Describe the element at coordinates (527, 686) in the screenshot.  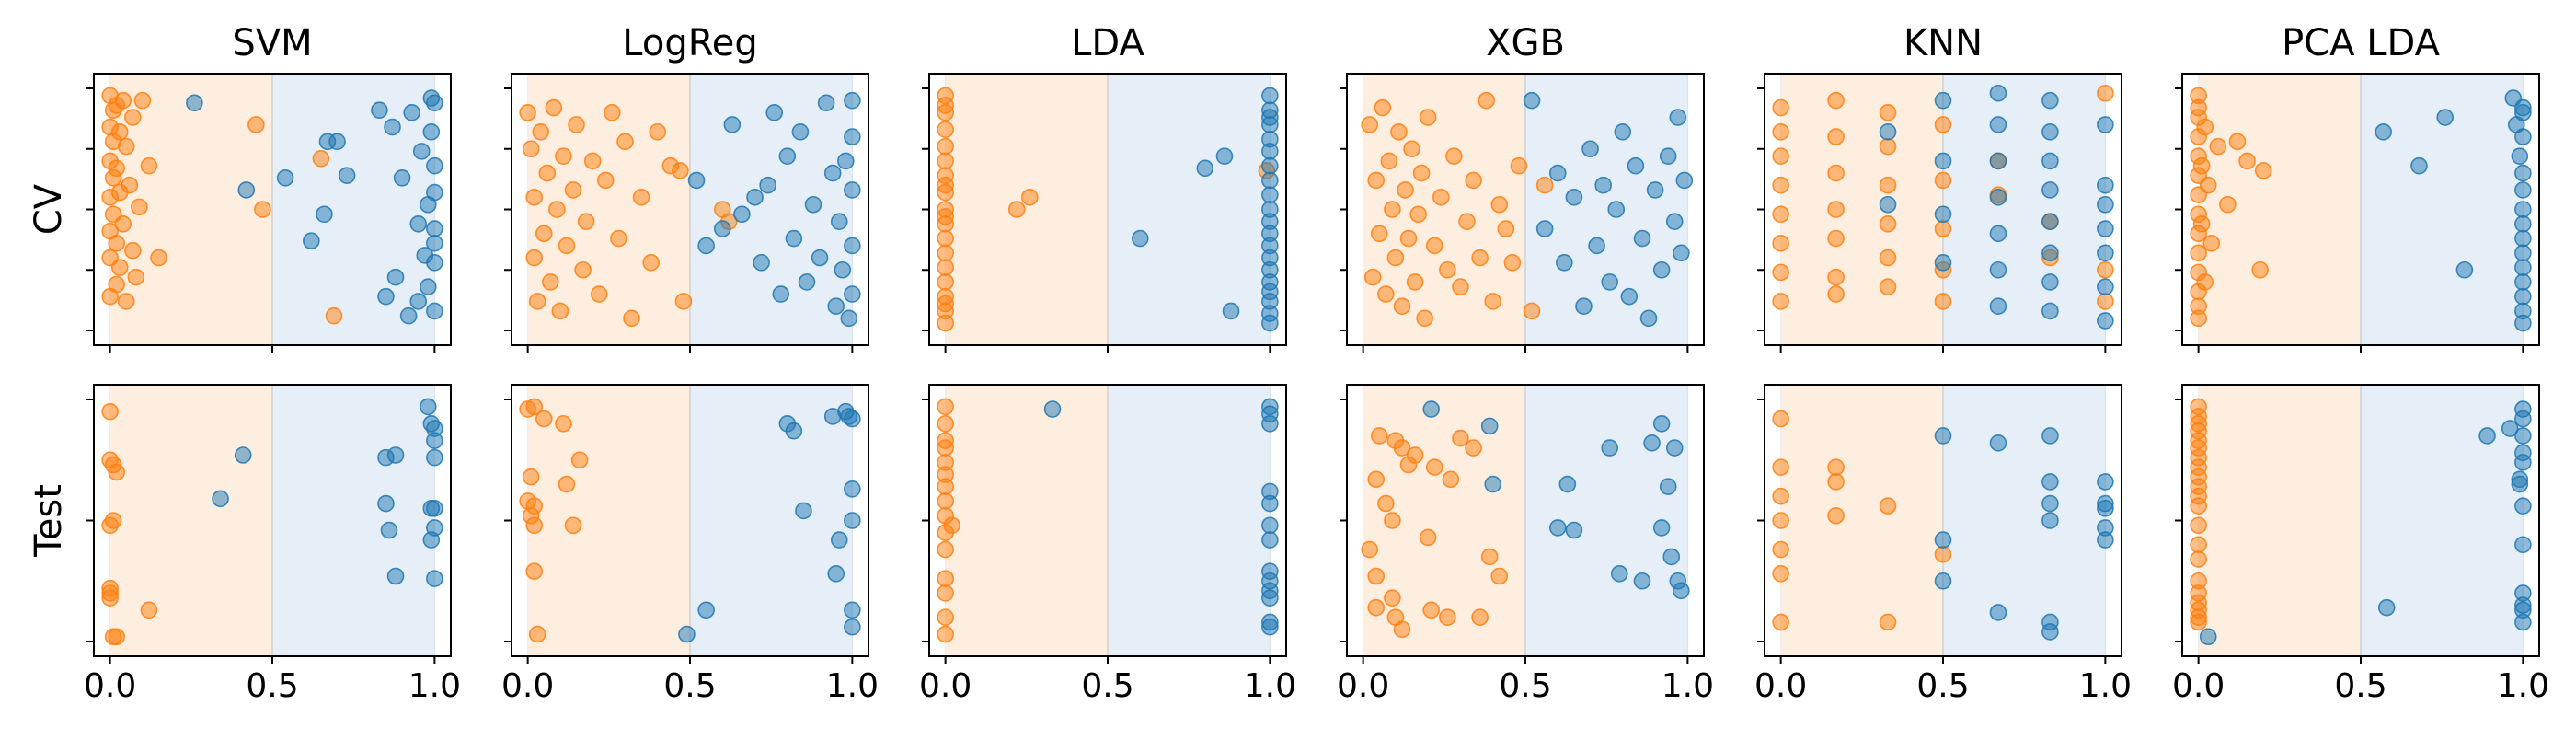
I see `x-tick-label: 0.0` at that location.